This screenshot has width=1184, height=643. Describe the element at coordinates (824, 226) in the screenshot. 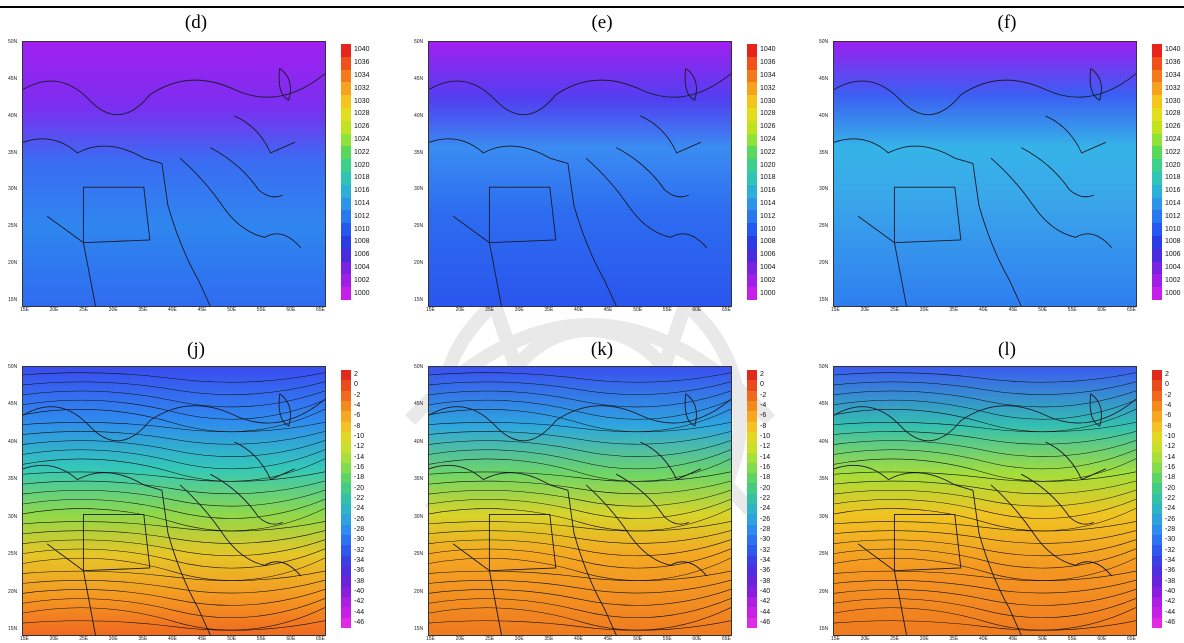

I see `lat-tick-label: 25N` at that location.